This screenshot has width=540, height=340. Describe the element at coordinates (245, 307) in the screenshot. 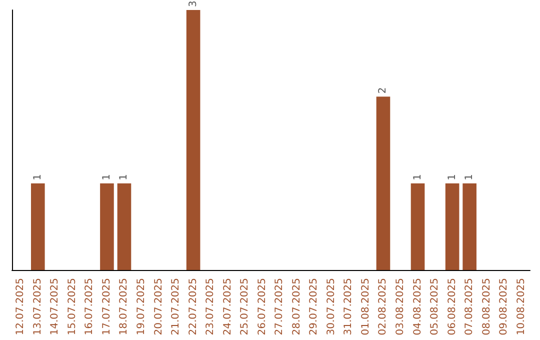

I see `x-tick-label: 25.07.2025` at that location.